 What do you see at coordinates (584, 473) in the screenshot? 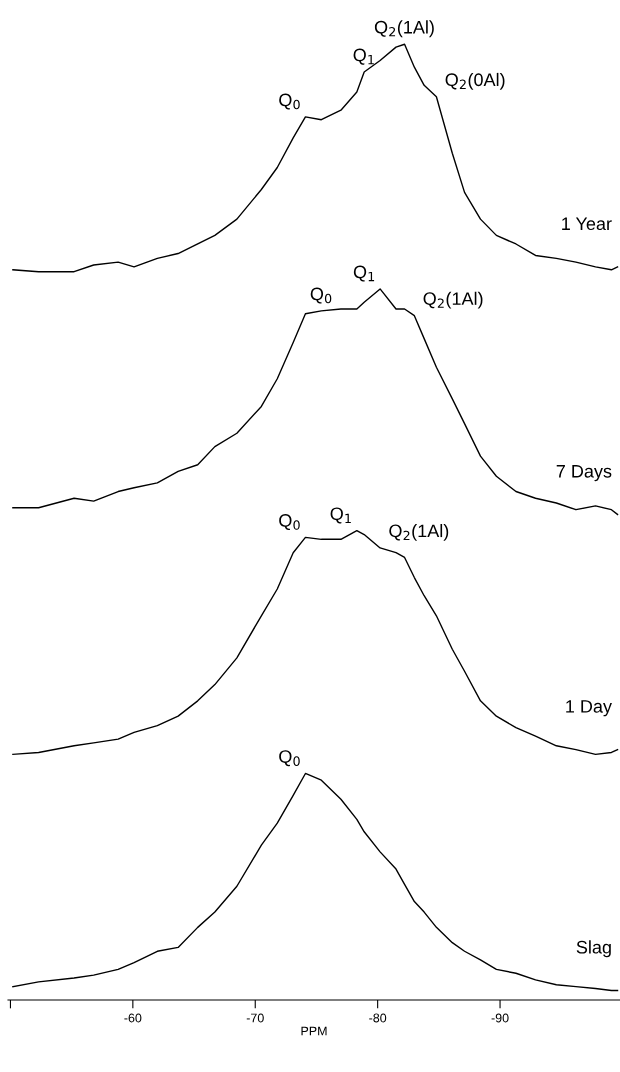
I see `series-label: 7 Days` at bounding box center [584, 473].